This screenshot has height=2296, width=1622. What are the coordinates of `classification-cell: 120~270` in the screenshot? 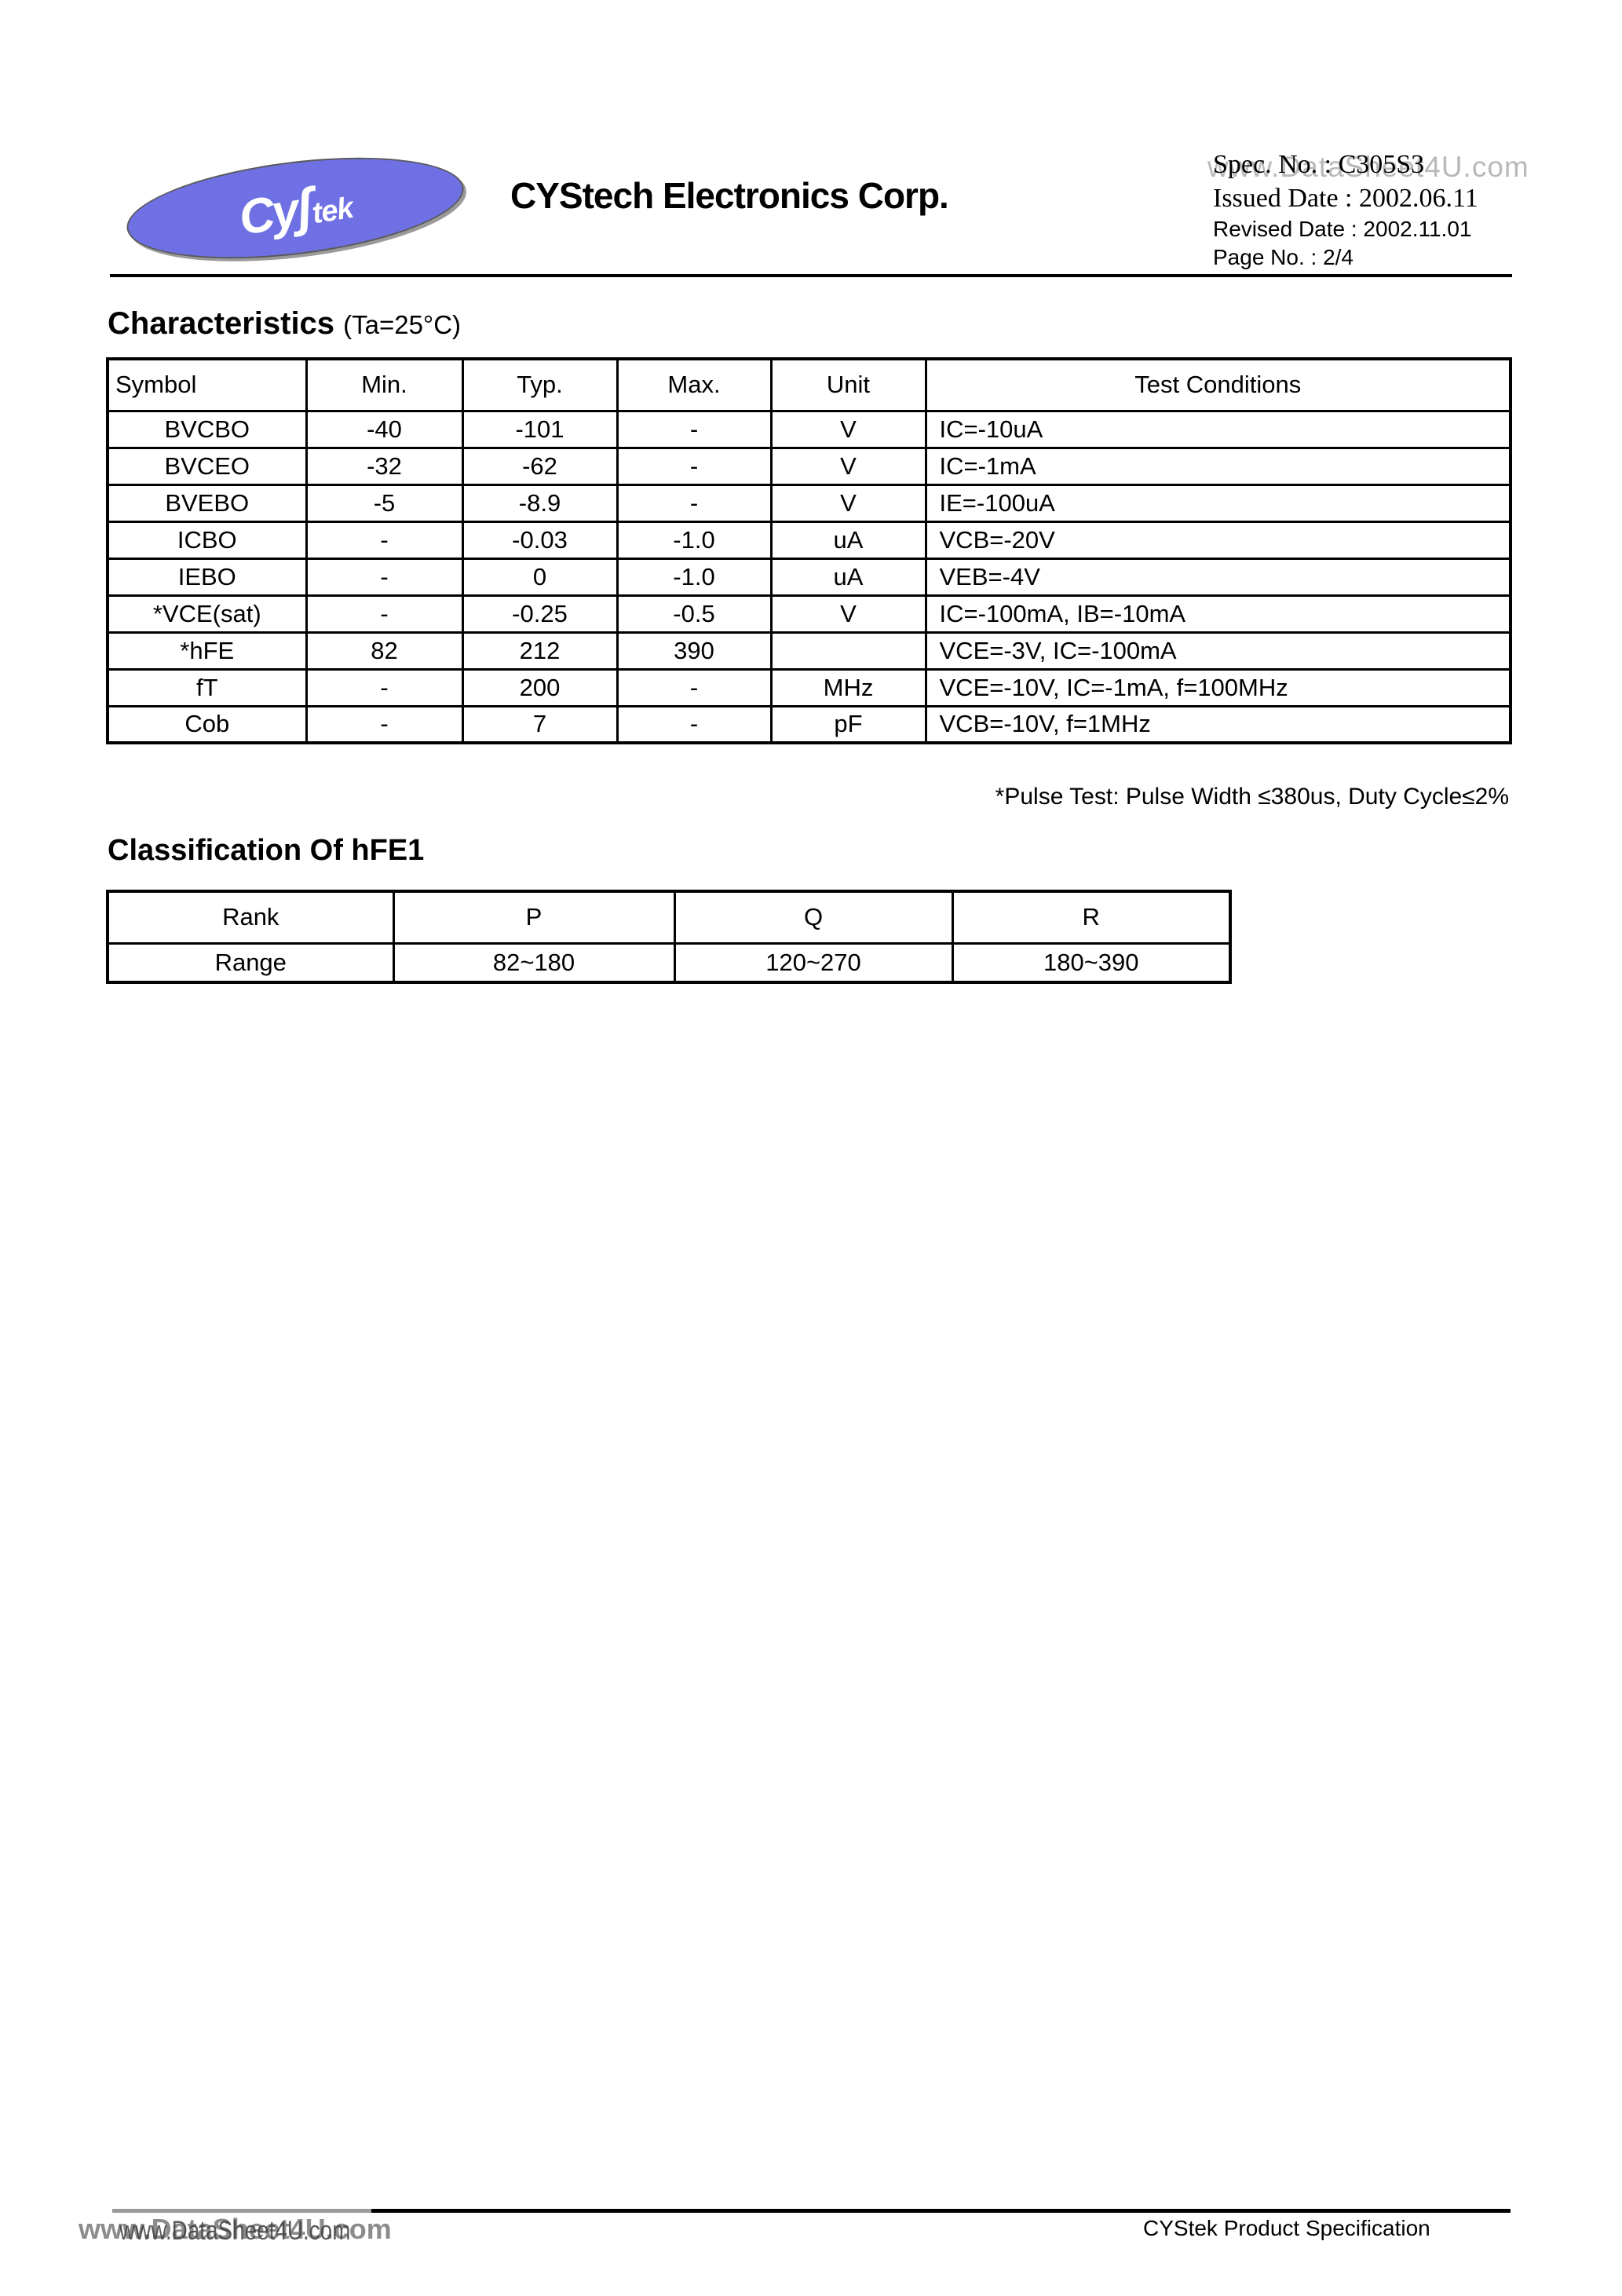 It's located at (813, 962).